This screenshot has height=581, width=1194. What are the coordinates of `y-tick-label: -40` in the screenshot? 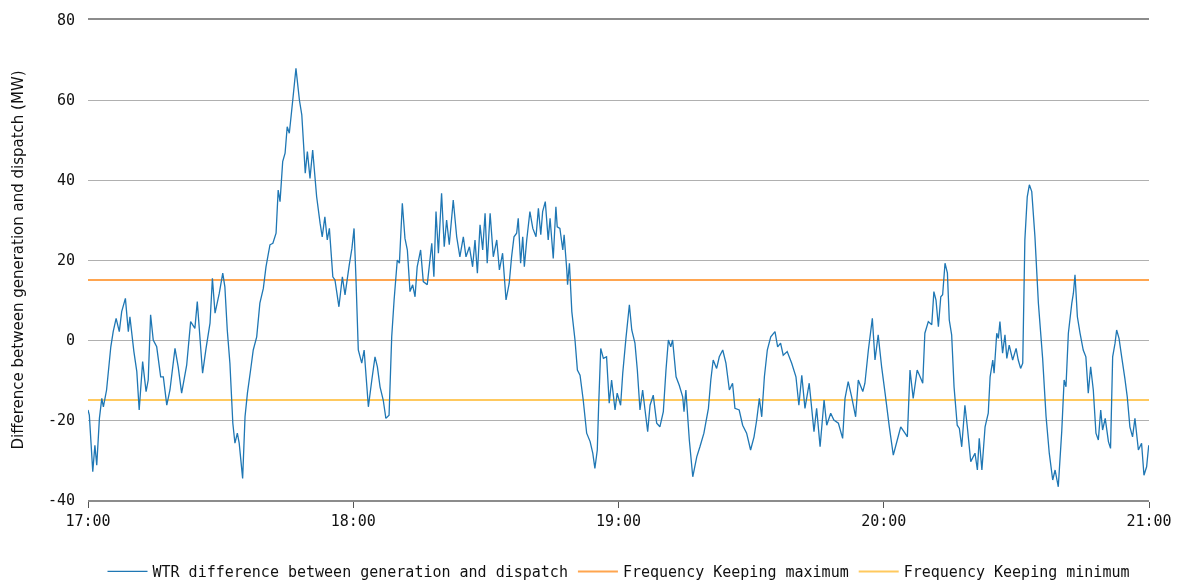 It's located at (61, 500).